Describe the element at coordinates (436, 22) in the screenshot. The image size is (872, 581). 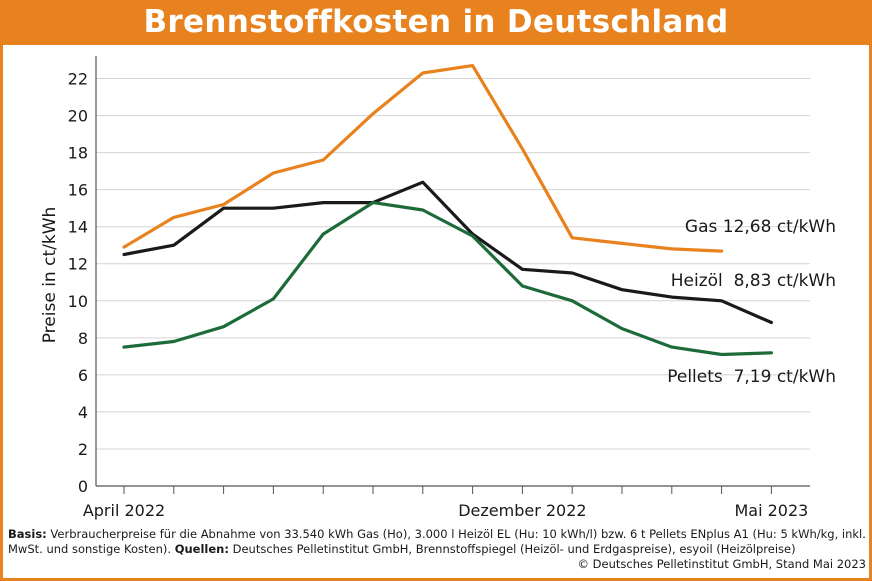
I see `chart-title: Brennstoffkosten in Deutschland` at that location.